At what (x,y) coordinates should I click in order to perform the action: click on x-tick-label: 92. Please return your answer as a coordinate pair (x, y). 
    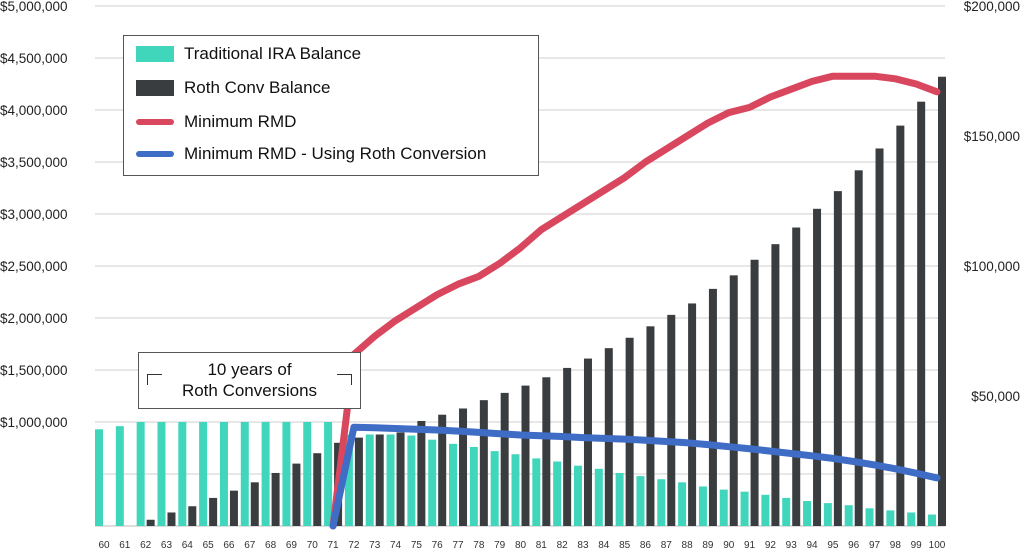
    Looking at the image, I should click on (771, 545).